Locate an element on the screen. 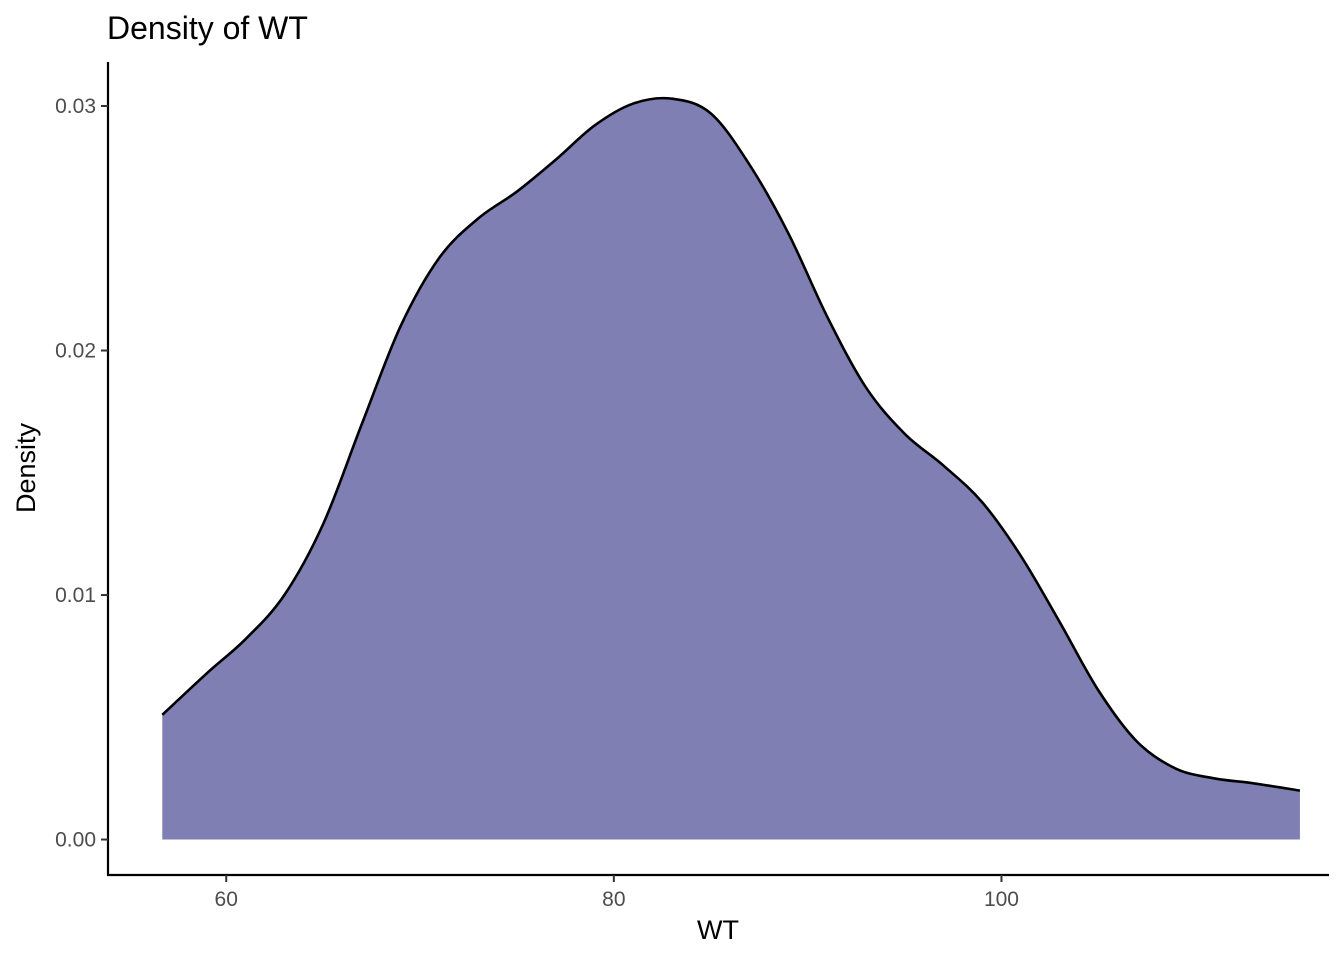 This screenshot has height=960, width=1344. y-tick-label: 0.00 is located at coordinates (75, 840).